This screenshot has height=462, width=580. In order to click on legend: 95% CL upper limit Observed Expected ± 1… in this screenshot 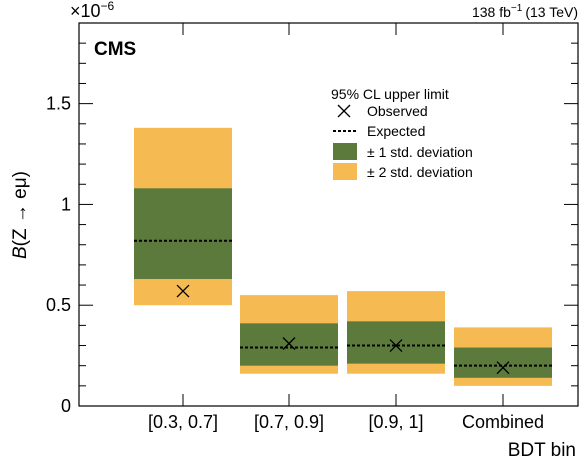, I will do `click(402, 133)`.